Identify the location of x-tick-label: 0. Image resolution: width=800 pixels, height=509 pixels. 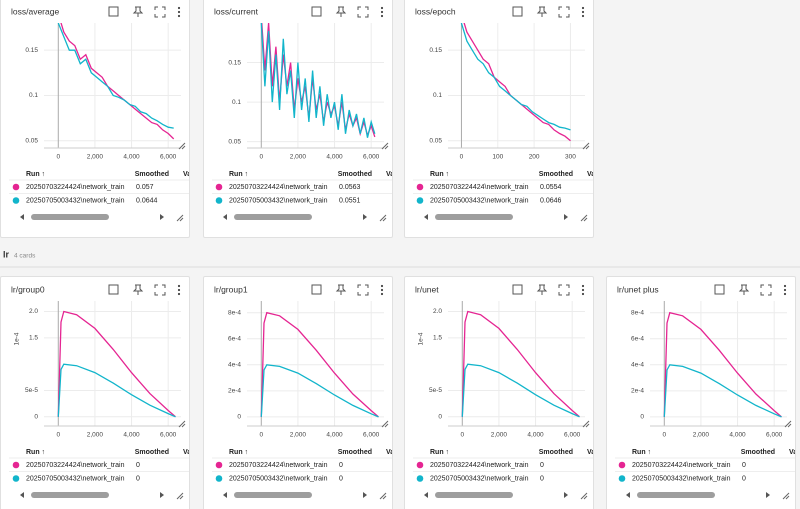
(58, 157).